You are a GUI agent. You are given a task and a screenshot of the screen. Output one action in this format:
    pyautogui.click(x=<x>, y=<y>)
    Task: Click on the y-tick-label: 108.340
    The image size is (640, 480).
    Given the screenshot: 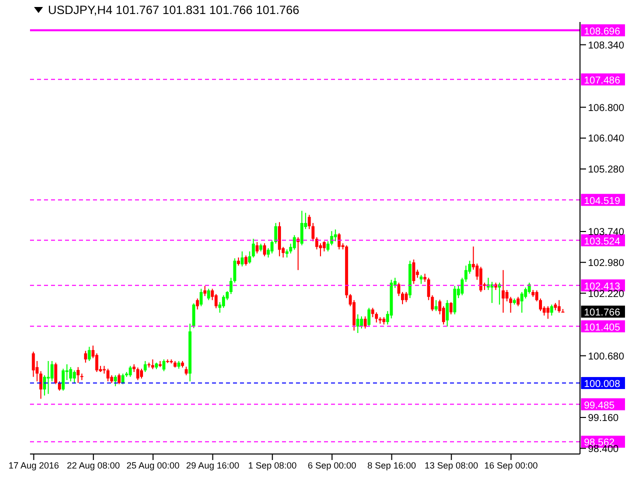 What is the action you would take?
    pyautogui.click(x=606, y=46)
    